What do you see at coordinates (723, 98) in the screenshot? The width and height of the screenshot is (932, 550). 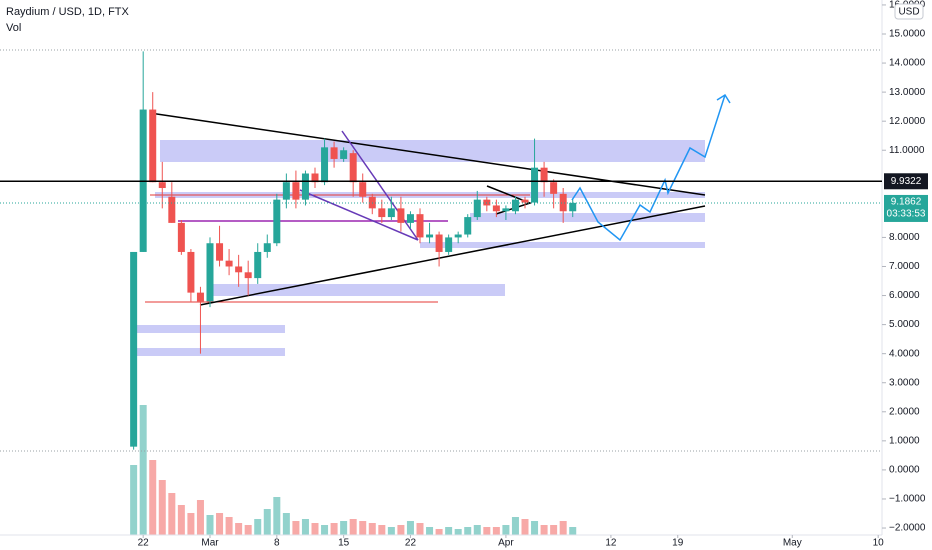 I see `projection-arrow` at bounding box center [723, 98].